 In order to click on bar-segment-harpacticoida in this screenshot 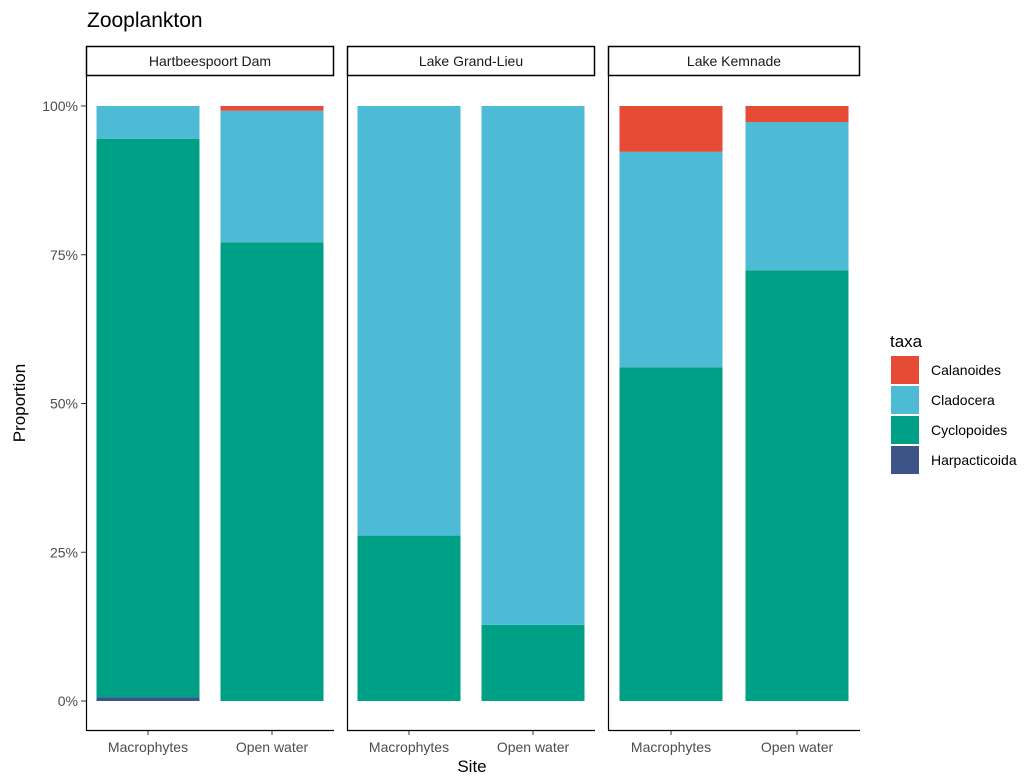, I will do `click(148, 699)`.